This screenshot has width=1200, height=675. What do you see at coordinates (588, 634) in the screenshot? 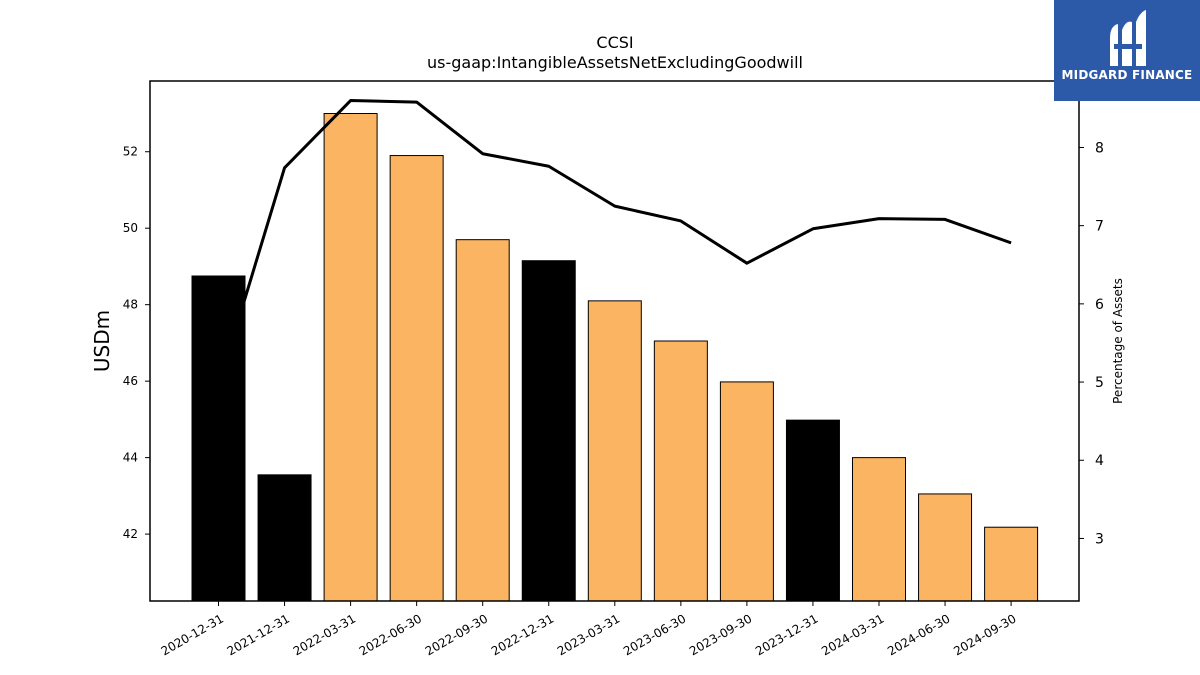
I see `x-tick-label: 2023-03-31` at bounding box center [588, 634].